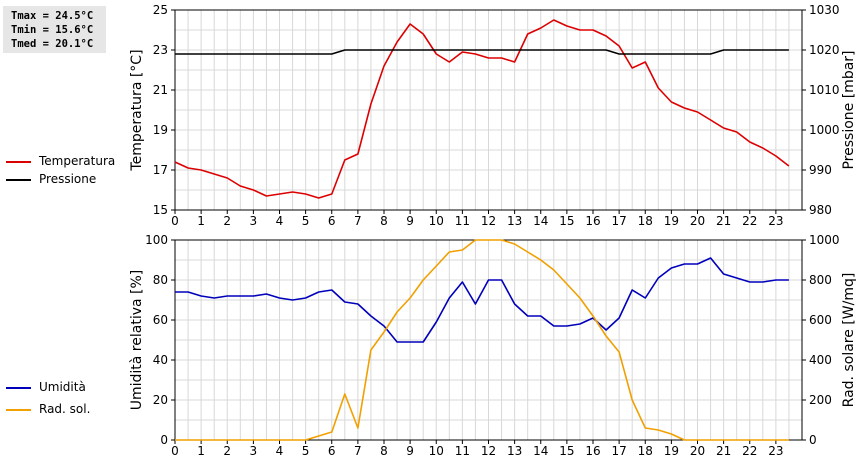  Describe the element at coordinates (18, 179) in the screenshot. I see `legend-swatch-black` at that location.